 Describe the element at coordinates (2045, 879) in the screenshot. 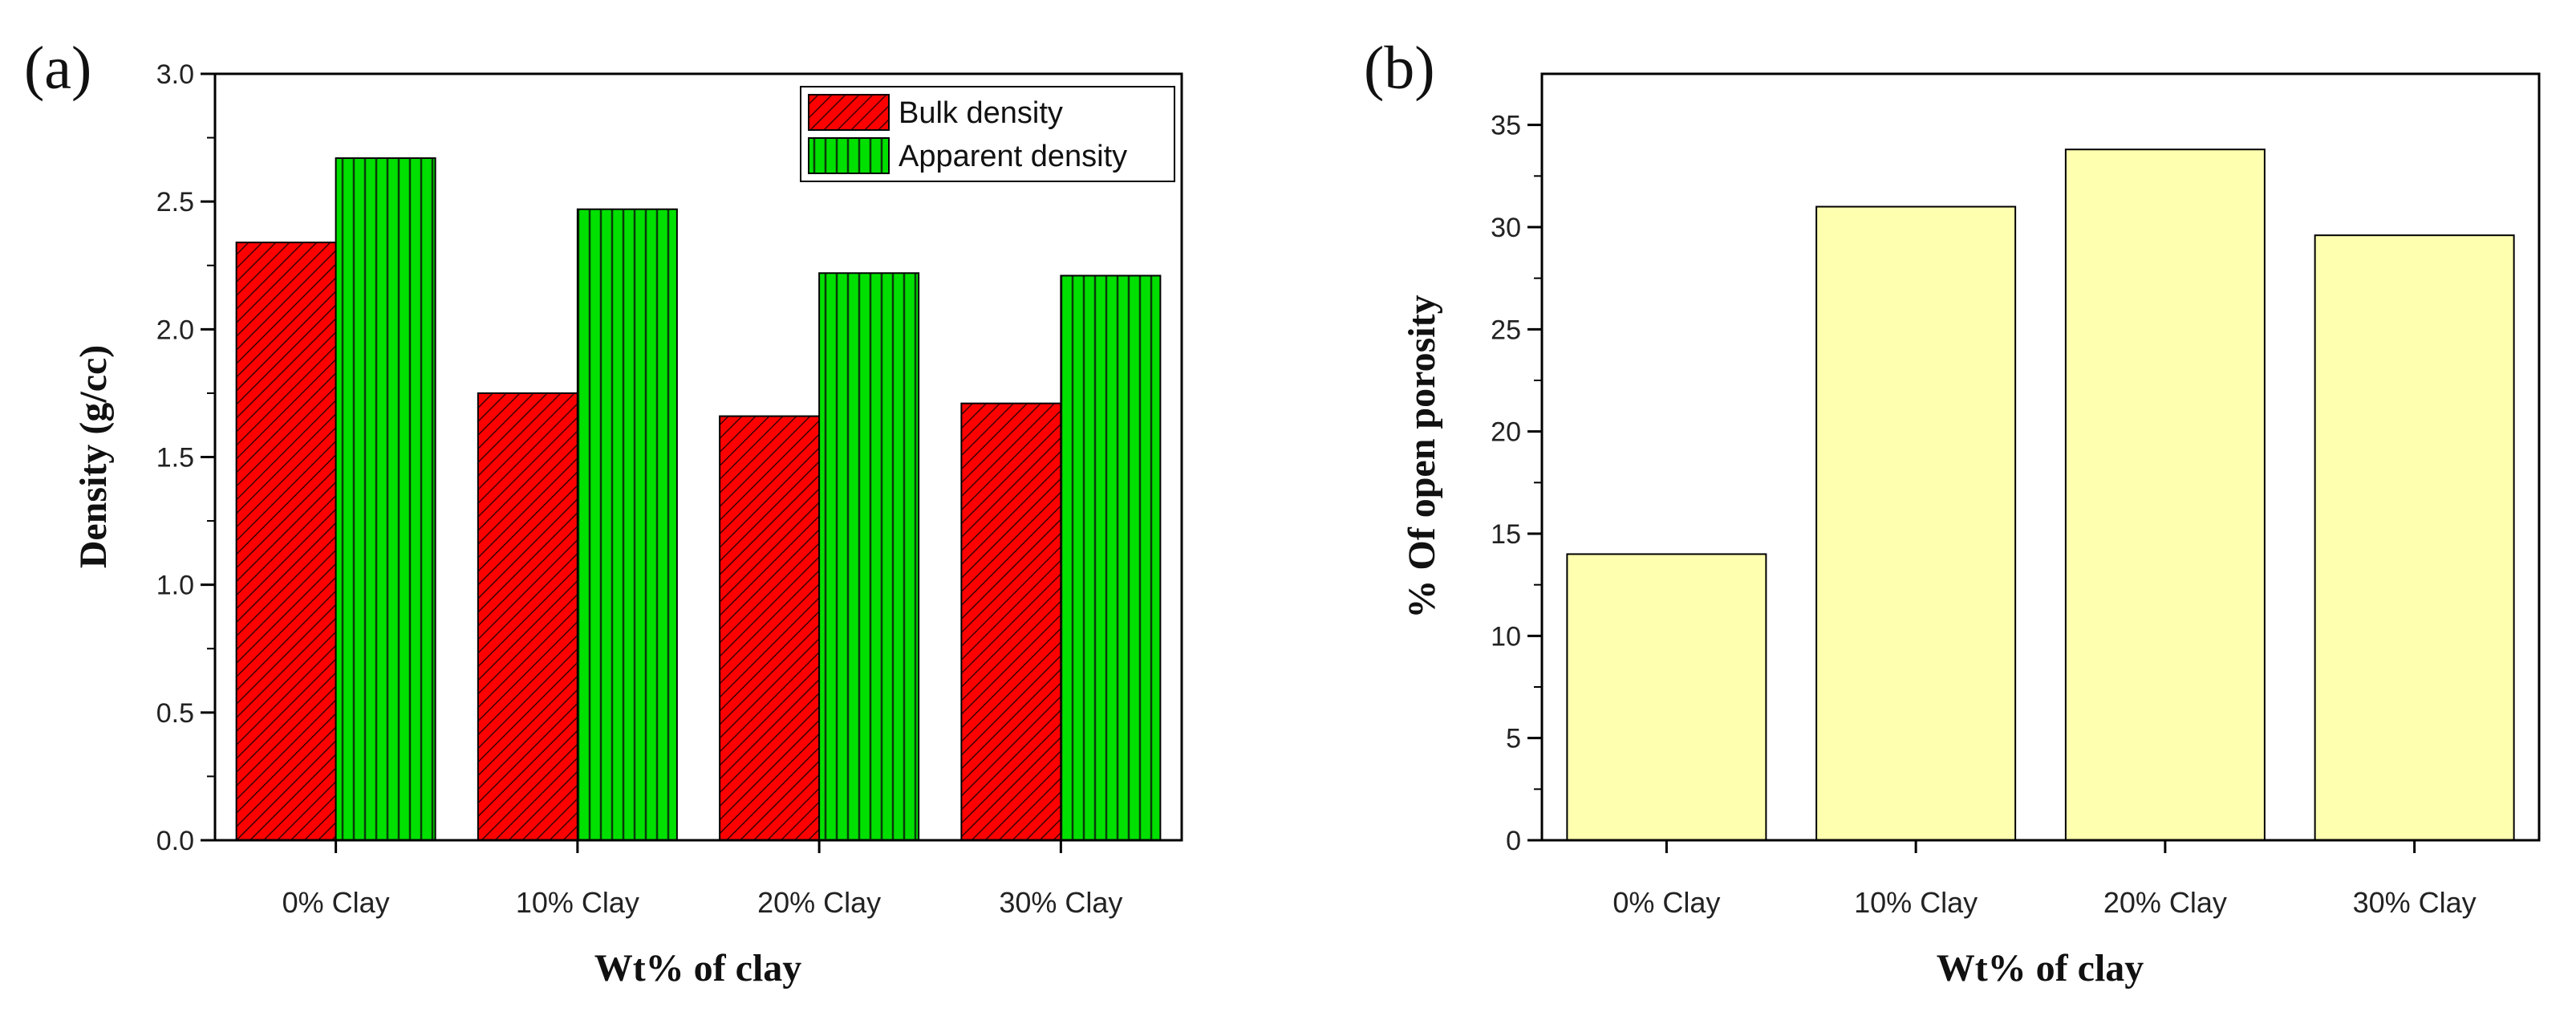

I see `x-axis-ticks-b: 0% Clay 10% Clay 20% Clay 30% Clay` at that location.